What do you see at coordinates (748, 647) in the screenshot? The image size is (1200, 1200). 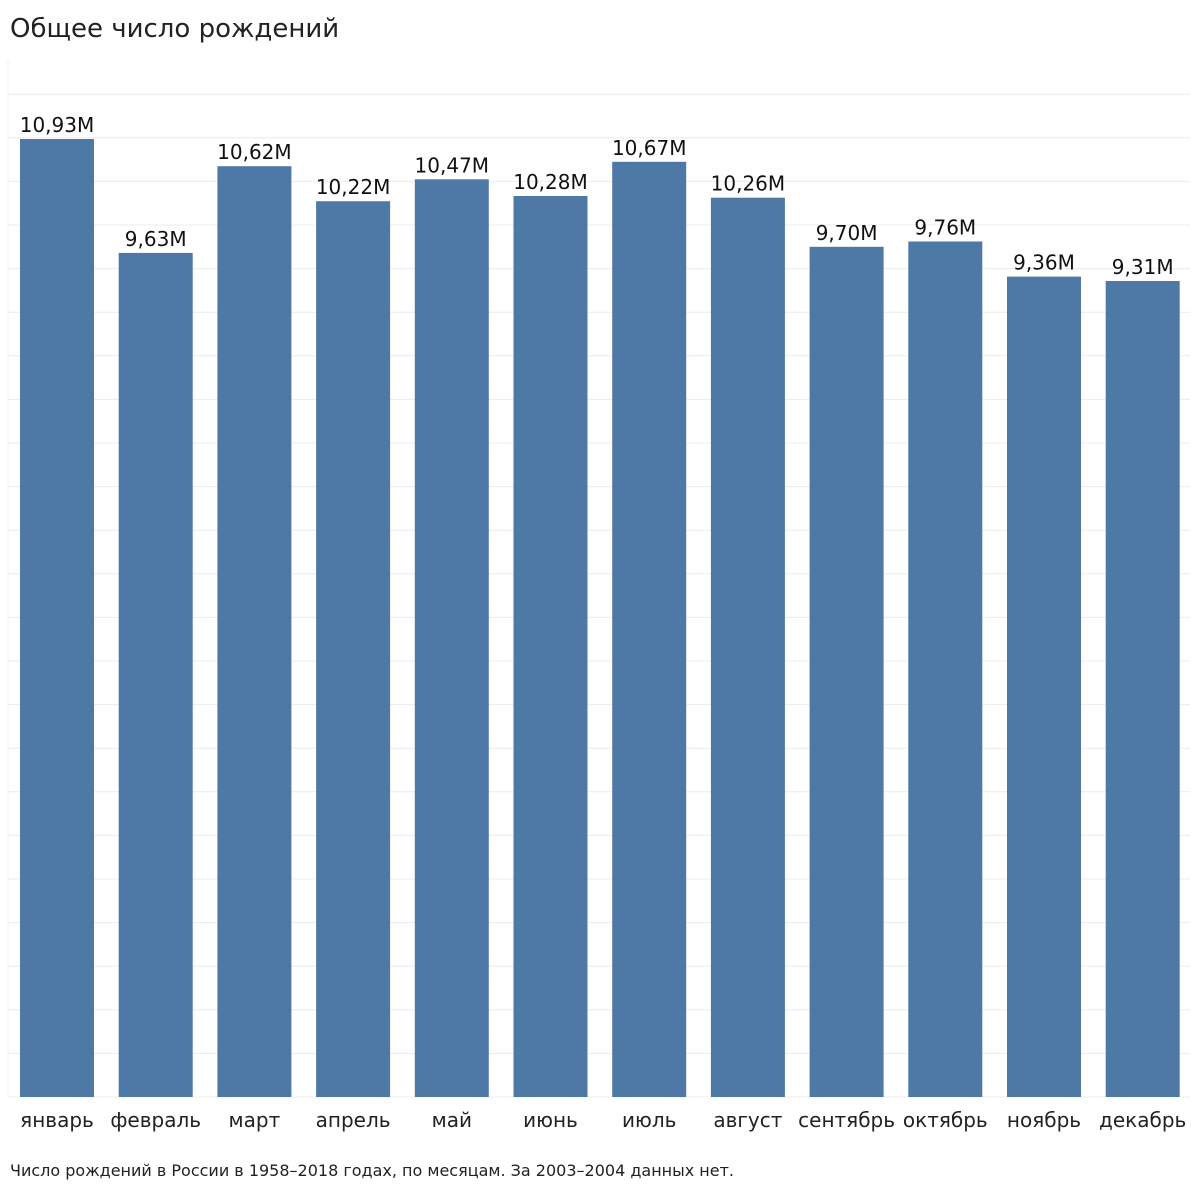 I see `bar-август` at bounding box center [748, 647].